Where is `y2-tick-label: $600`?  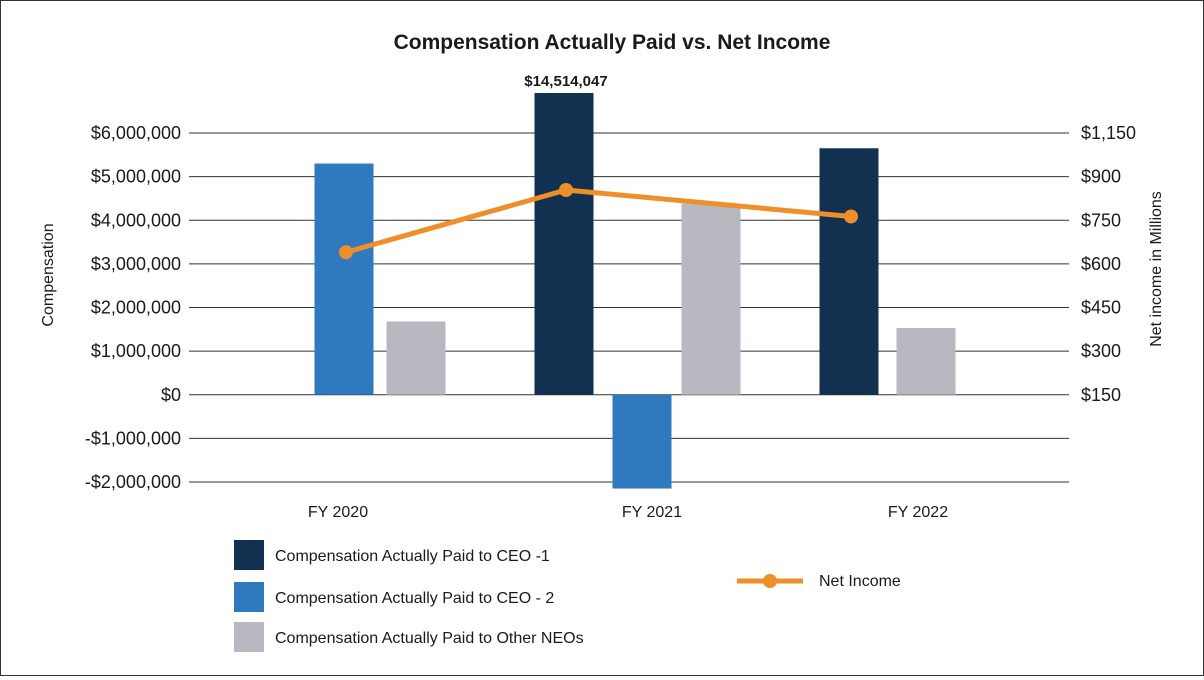 y2-tick-label: $600 is located at coordinates (1101, 264).